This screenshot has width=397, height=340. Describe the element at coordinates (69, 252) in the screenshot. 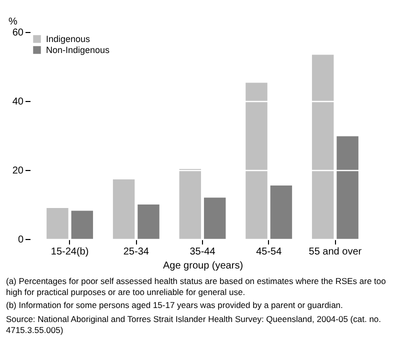

I see `x-tick-label: 15-24(b)` at that location.